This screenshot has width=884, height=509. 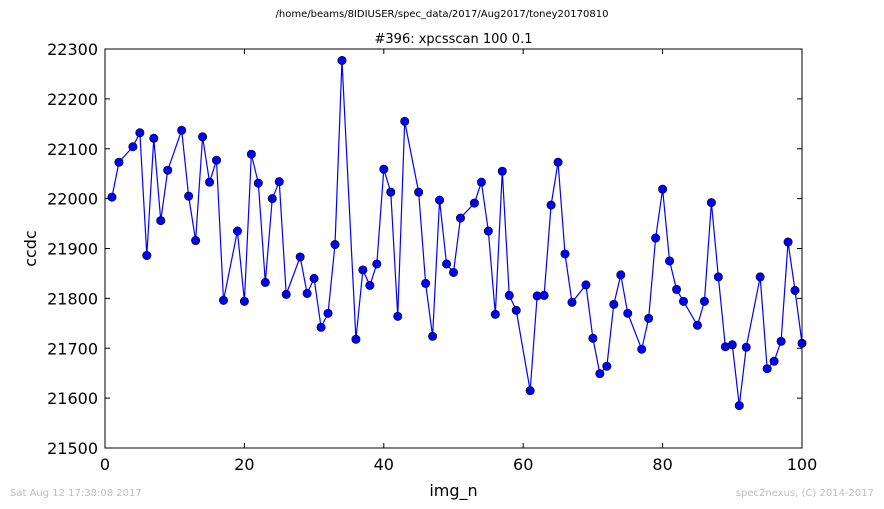 I want to click on y-tick-label: 22300, so click(x=72, y=49).